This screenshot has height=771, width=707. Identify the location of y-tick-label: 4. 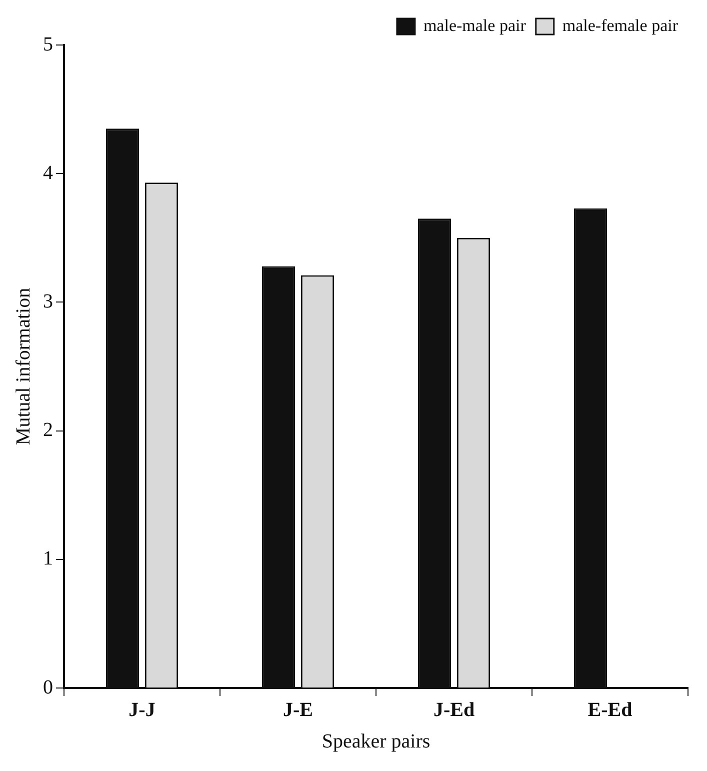
(48, 173).